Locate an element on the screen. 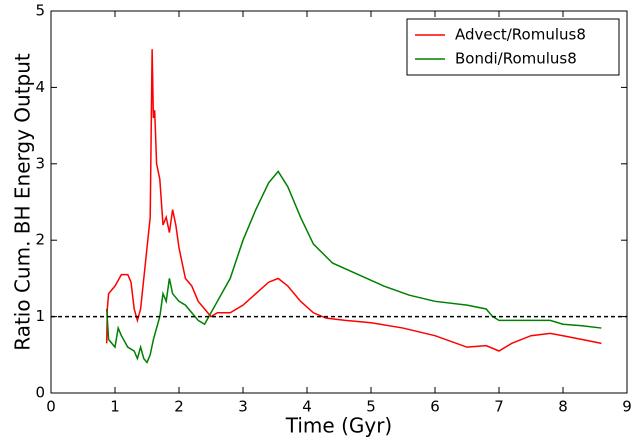  legend-box is located at coordinates (513, 47).